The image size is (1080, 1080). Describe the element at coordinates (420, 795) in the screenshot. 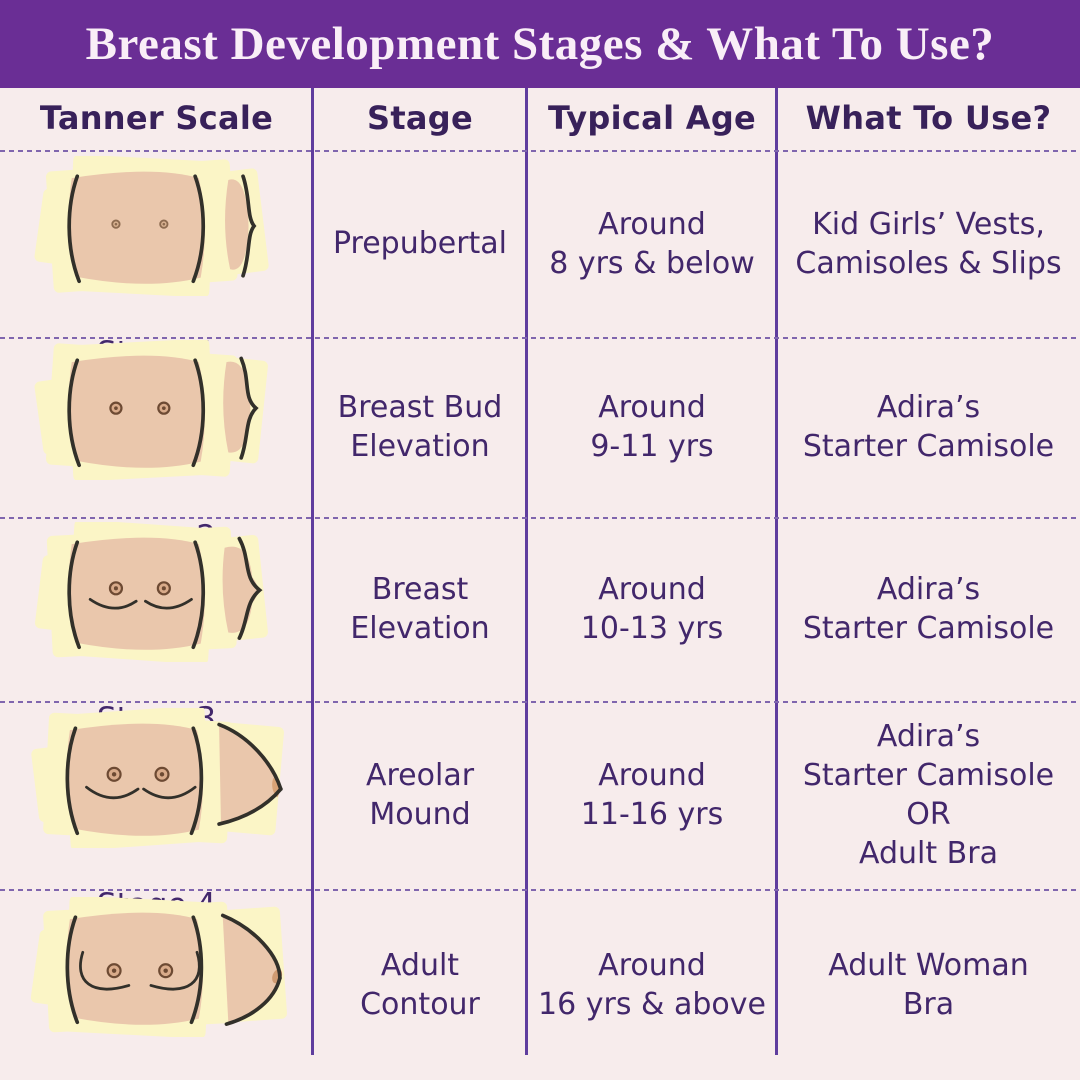

I see `table-cell-stage-4-name: Areolar Mound` at that location.